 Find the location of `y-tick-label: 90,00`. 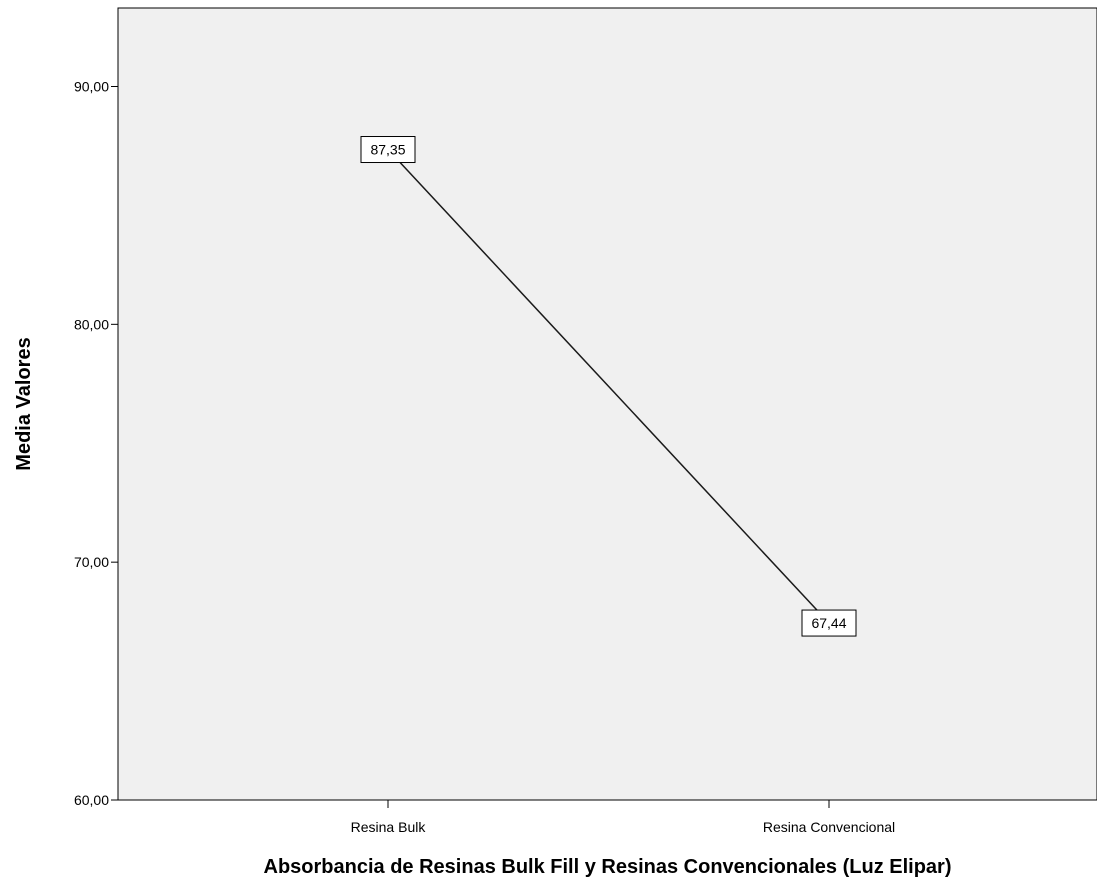

y-tick-label: 90,00 is located at coordinates (91, 86).